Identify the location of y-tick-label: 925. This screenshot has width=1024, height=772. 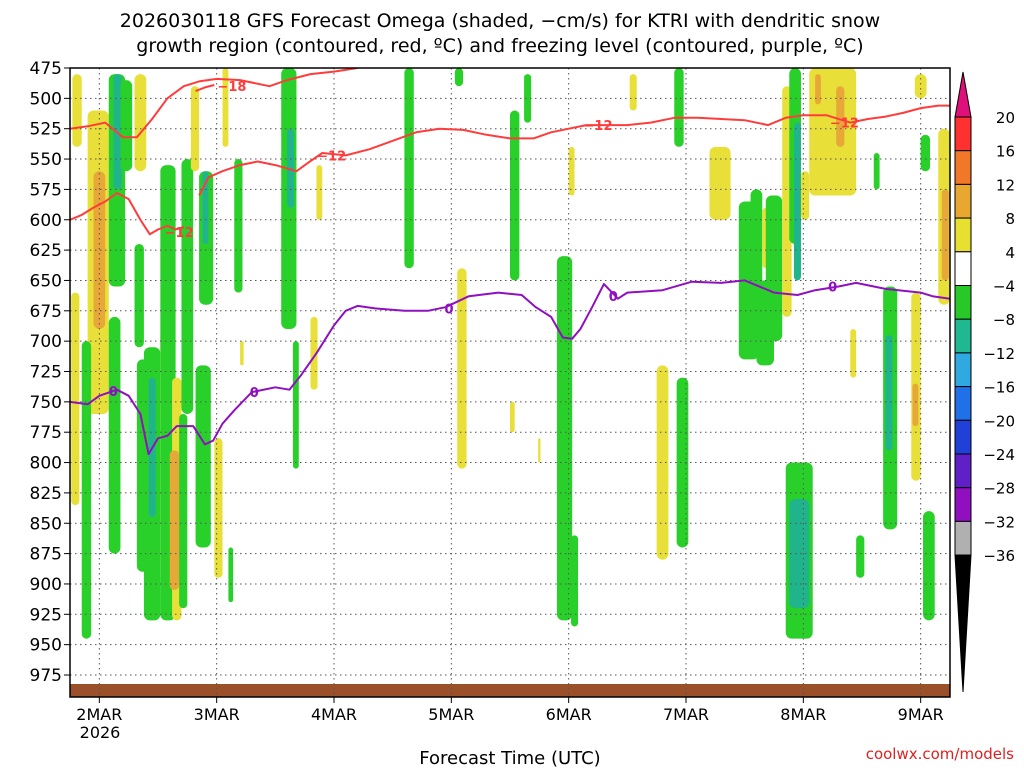
(46, 615).